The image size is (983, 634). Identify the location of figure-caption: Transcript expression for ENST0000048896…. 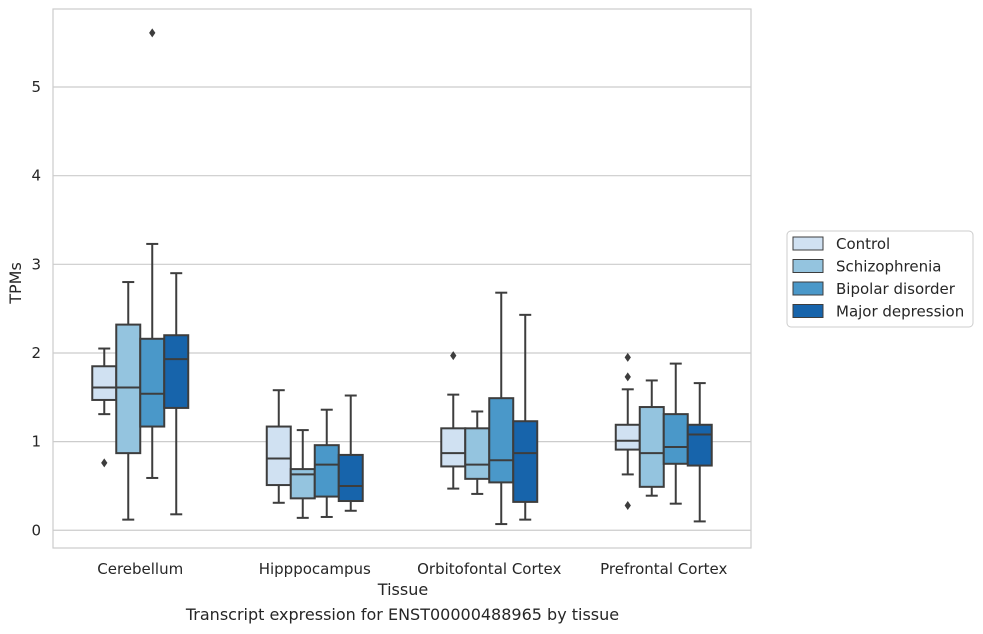
(402, 614).